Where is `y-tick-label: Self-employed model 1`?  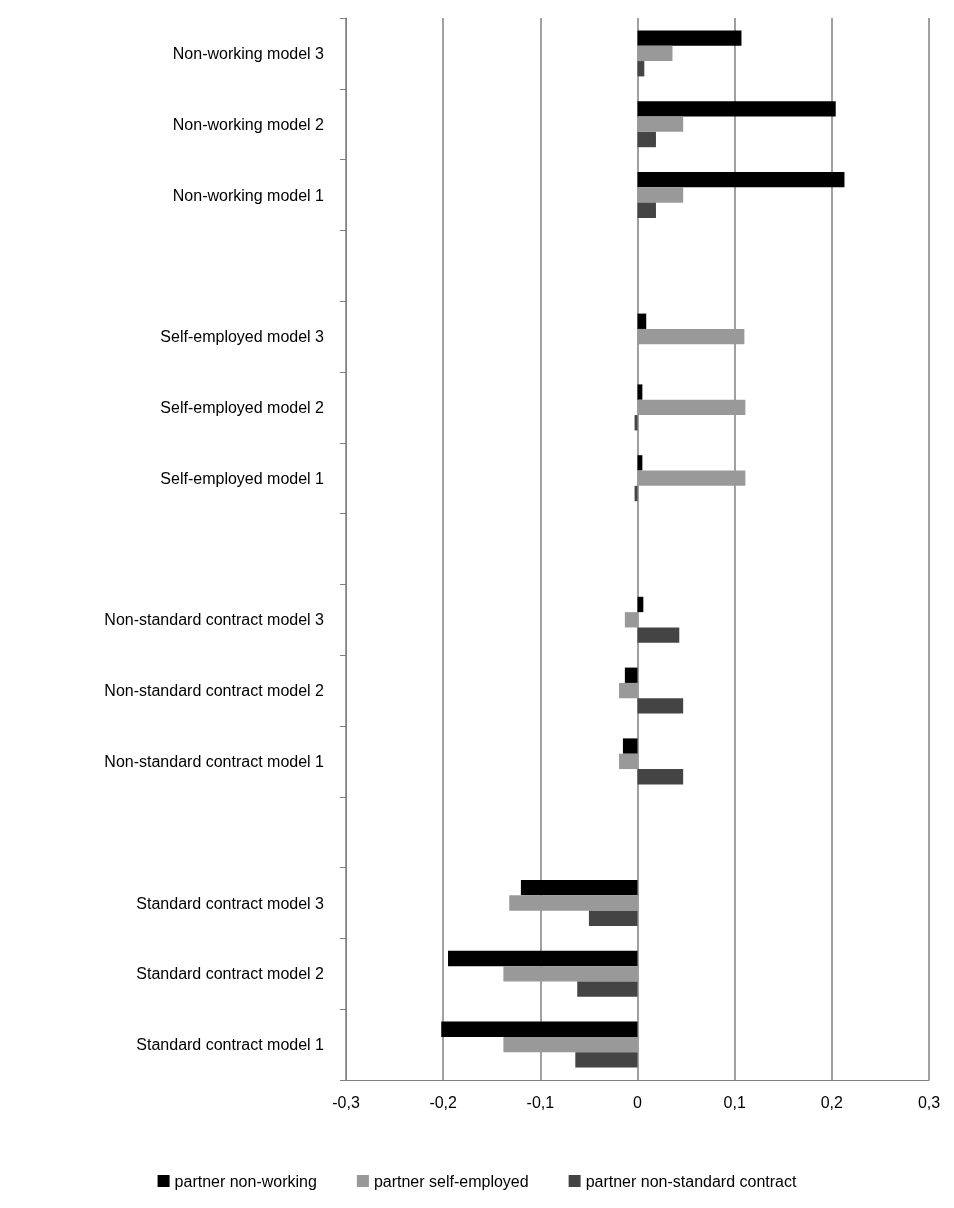
y-tick-label: Self-employed model 1 is located at coordinates (242, 478).